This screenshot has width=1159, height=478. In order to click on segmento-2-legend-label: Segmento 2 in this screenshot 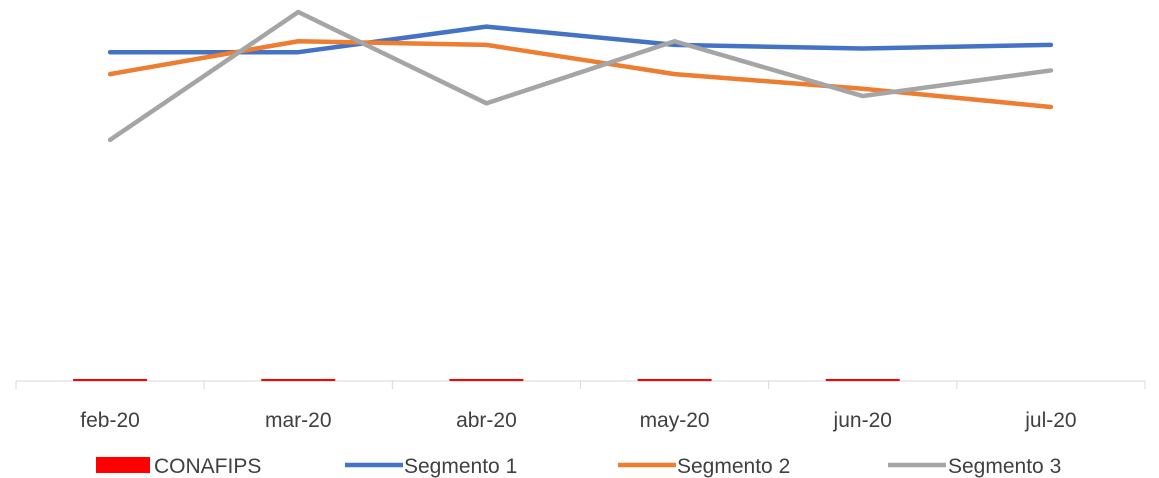, I will do `click(733, 466)`.